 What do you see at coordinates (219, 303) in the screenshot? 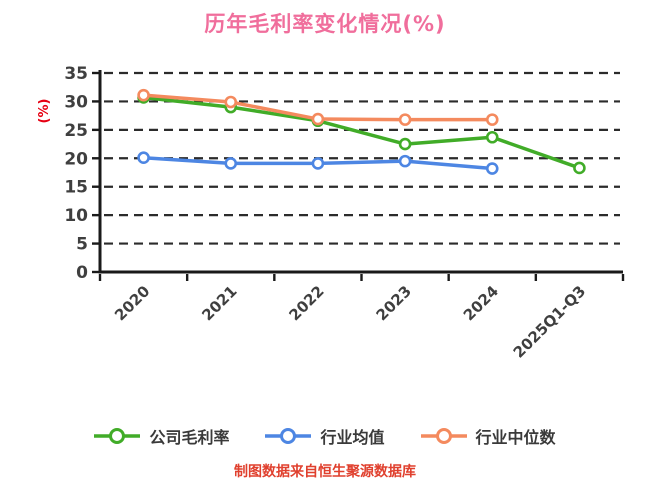
I see `x-tick-label-2021: 2021` at bounding box center [219, 303].